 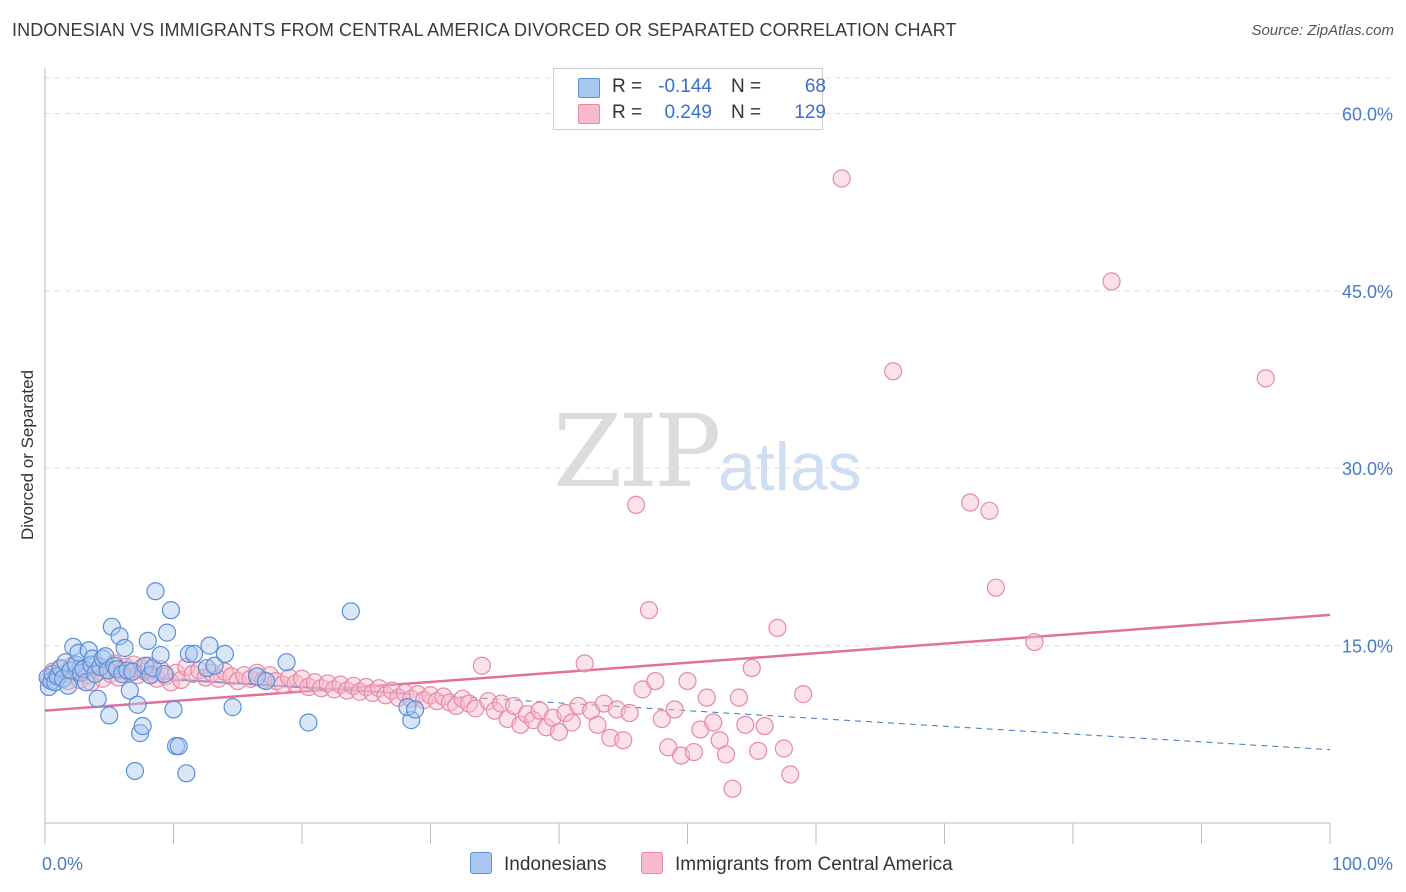 What do you see at coordinates (555, 864) in the screenshot?
I see `bottom-legend-label: Indonesians` at bounding box center [555, 864].